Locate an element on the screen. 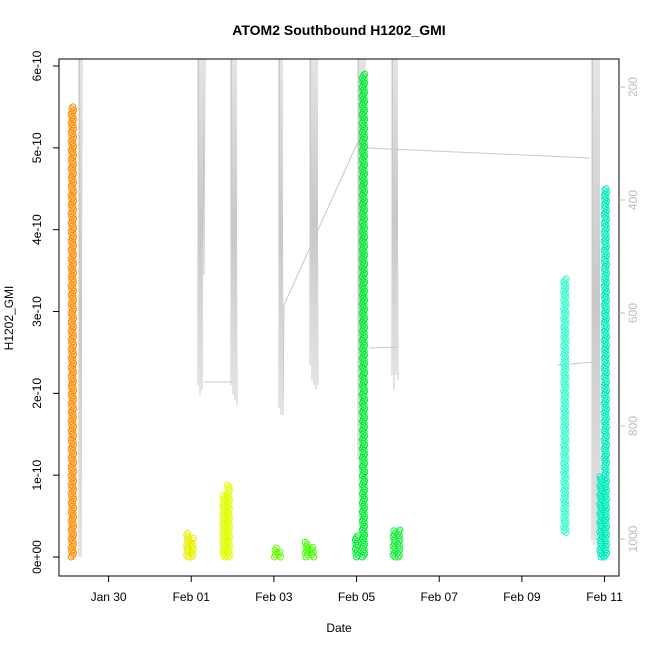 The image size is (650, 650). right-tick-label: 600 is located at coordinates (633, 313).